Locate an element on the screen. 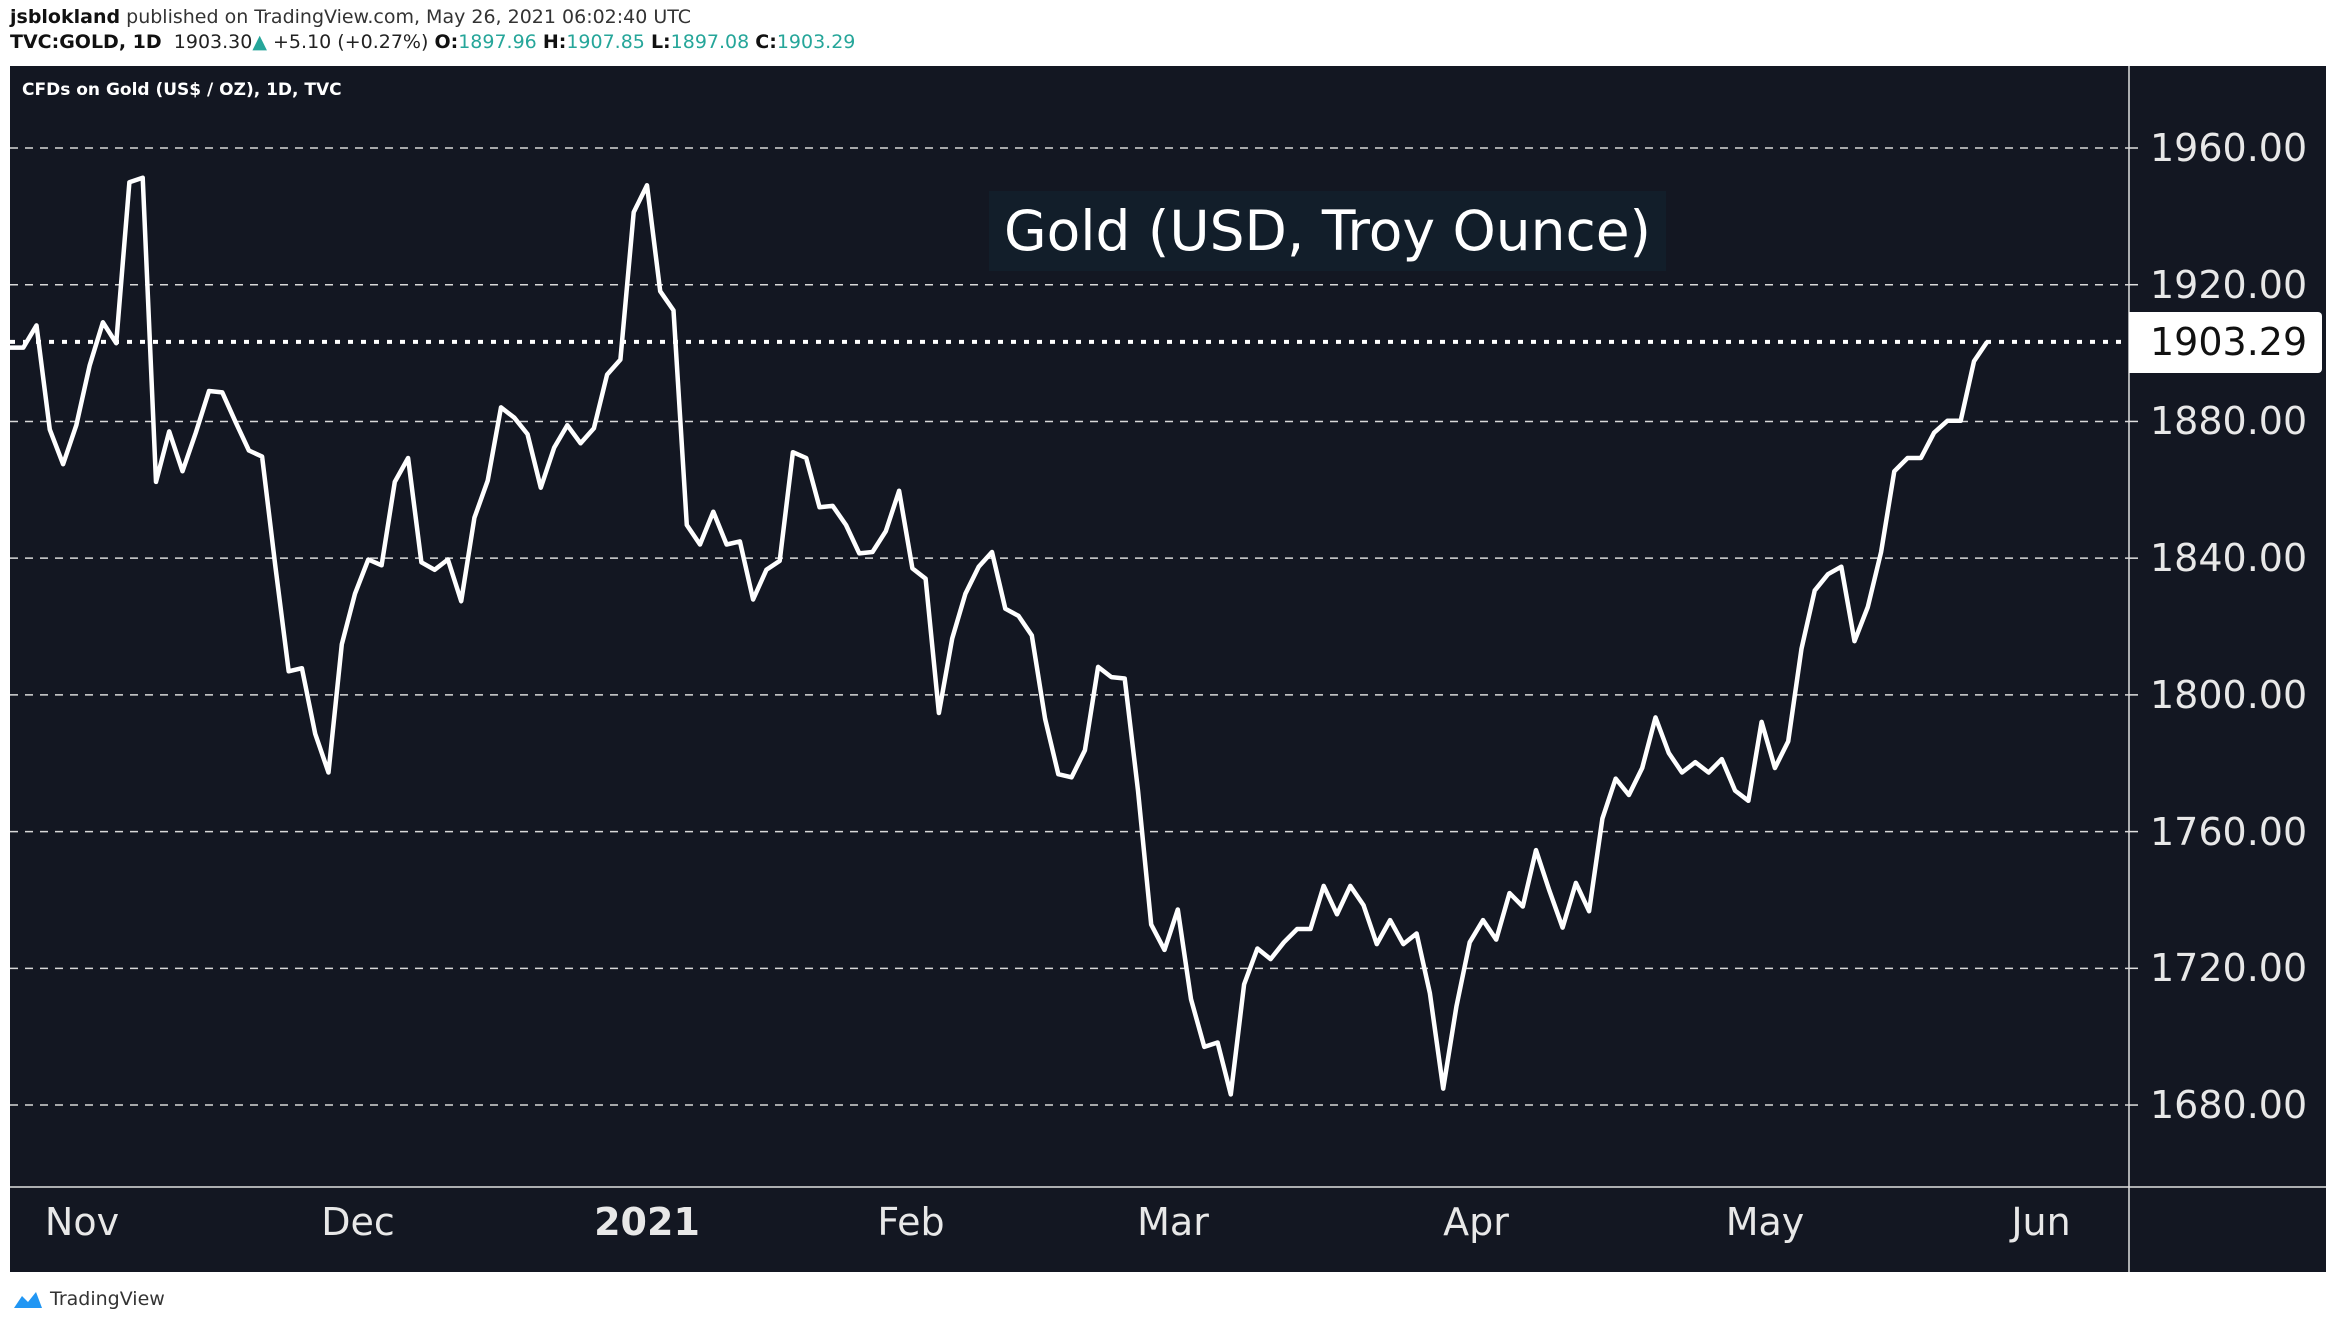  high-label: H: is located at coordinates (554, 42).